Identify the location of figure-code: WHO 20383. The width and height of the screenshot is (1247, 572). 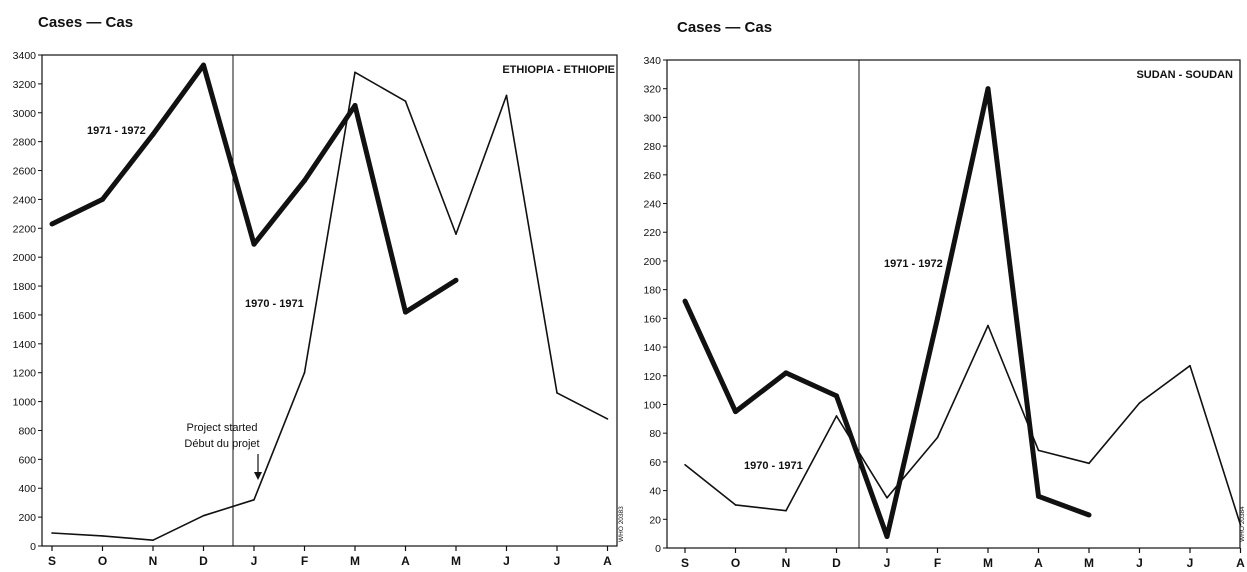
(621, 524).